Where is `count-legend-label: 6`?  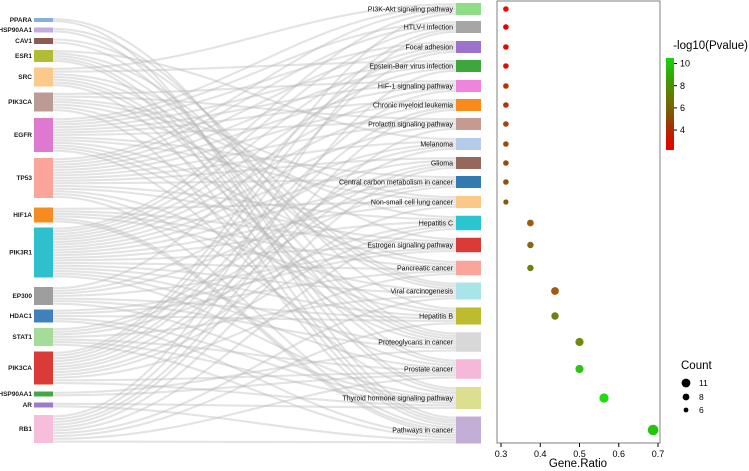
count-legend-label: 6 is located at coordinates (701, 410).